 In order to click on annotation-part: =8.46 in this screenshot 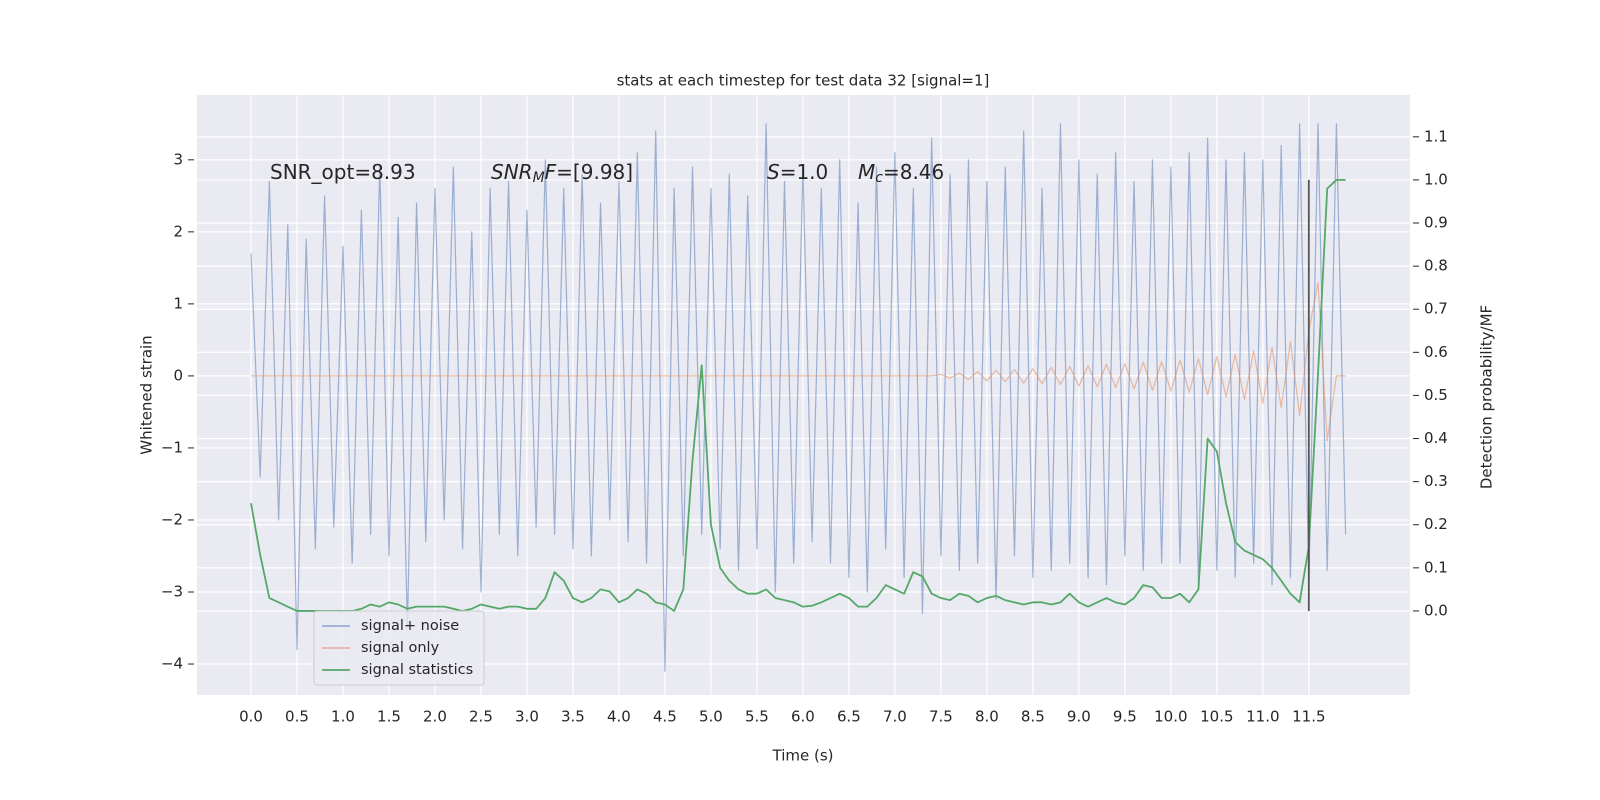, I will do `click(913, 172)`.